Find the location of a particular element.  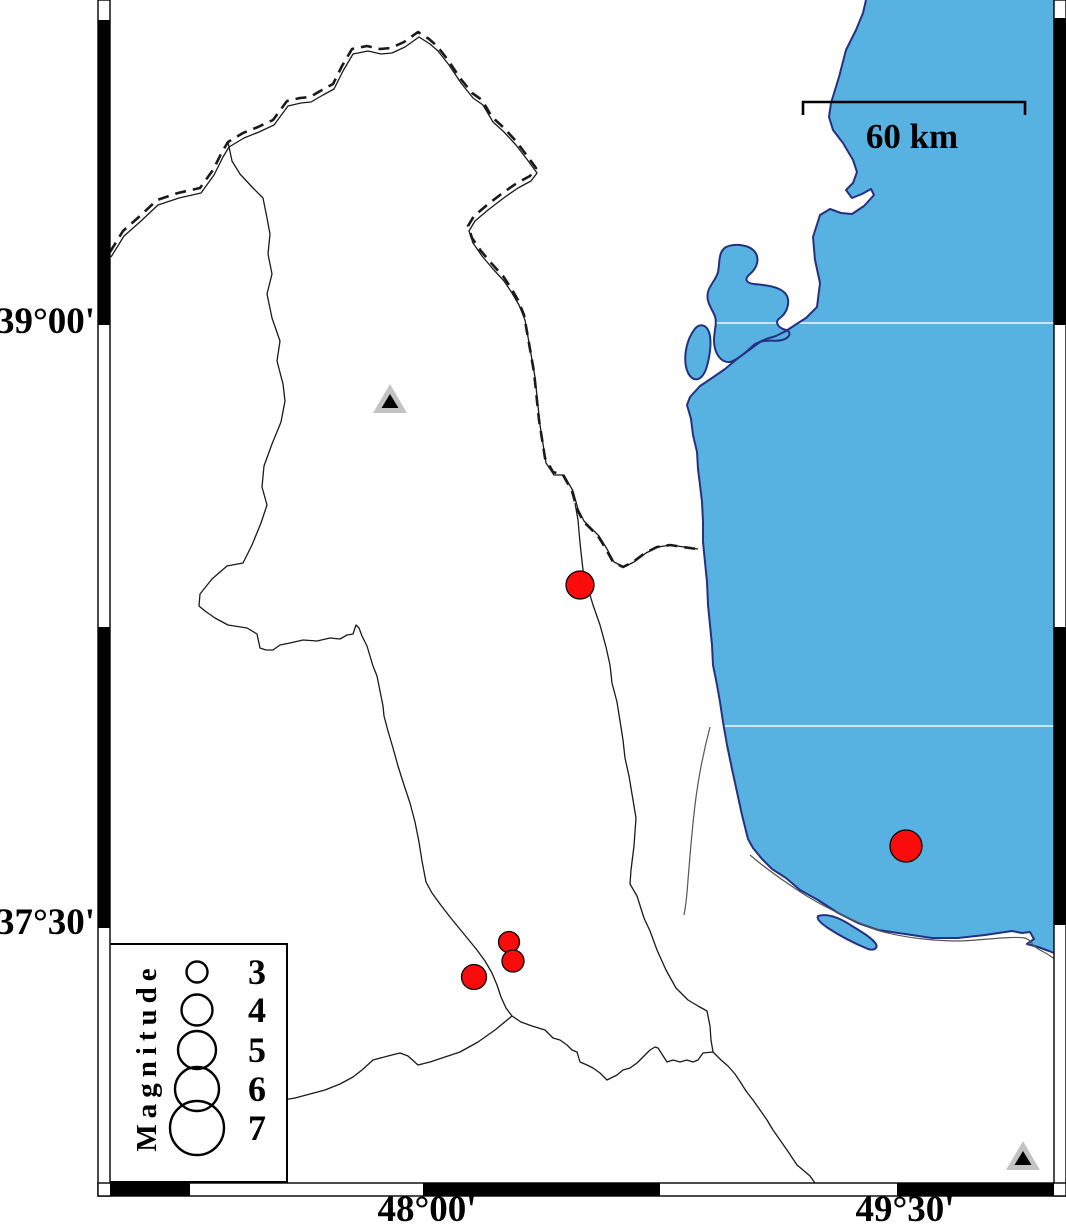

legend-label-m5: 5 is located at coordinates (257, 1050).